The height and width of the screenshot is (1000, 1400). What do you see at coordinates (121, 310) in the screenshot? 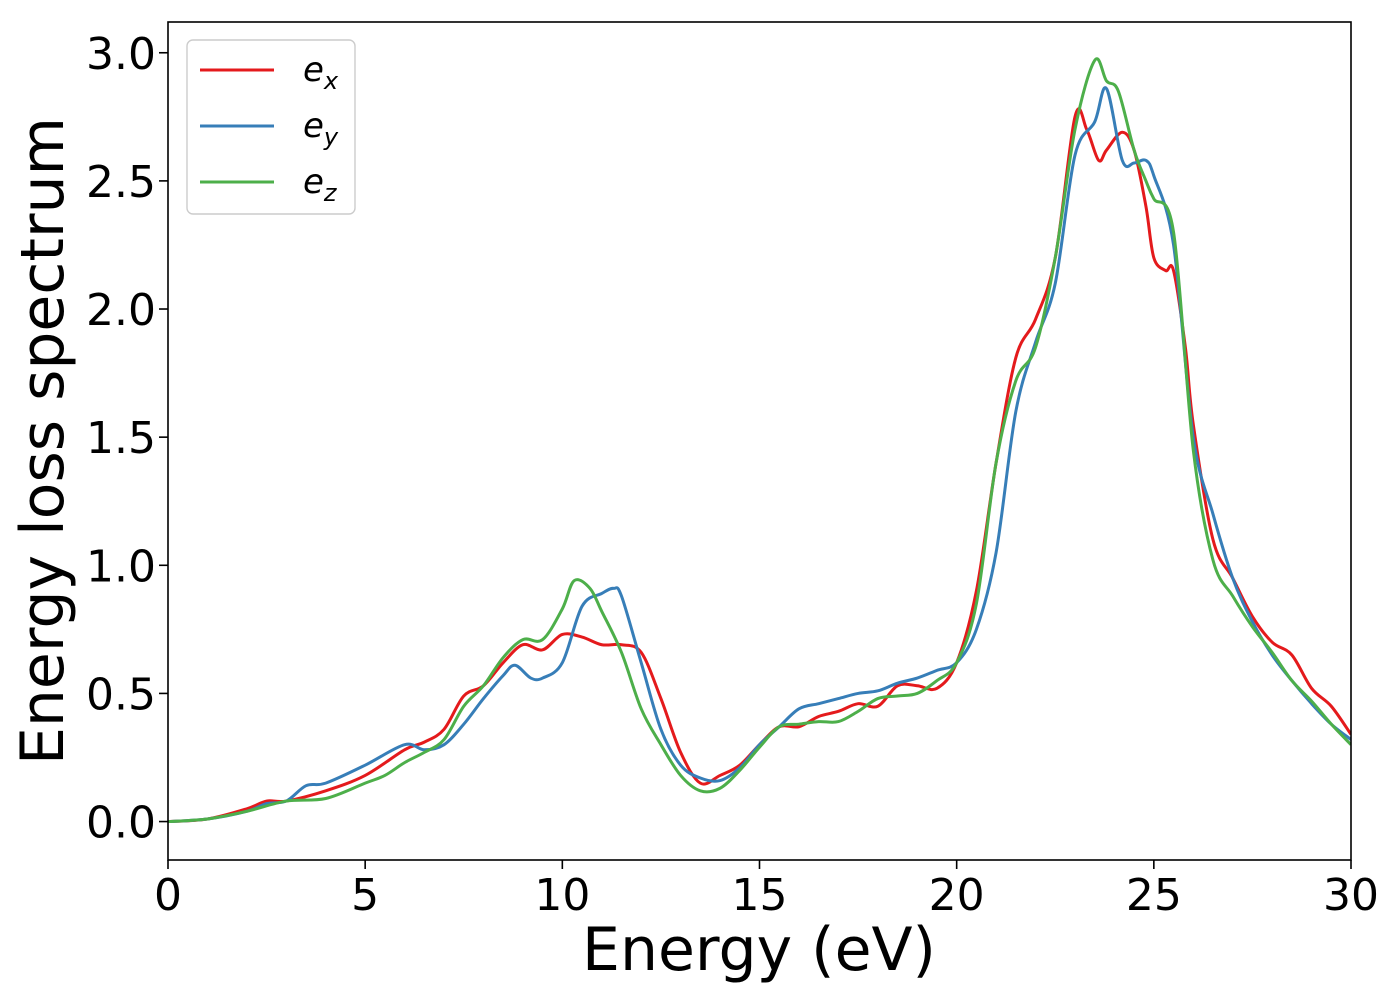
I see `y-tick-label: 2.0` at bounding box center [121, 310].